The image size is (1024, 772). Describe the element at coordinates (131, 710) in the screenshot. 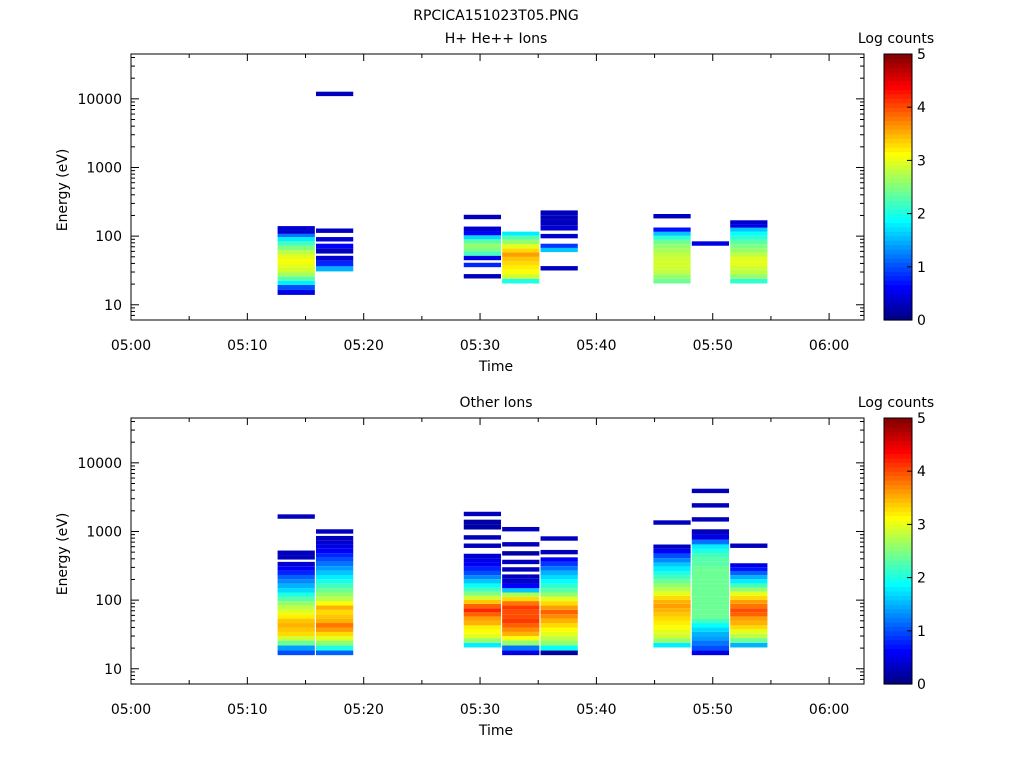

I see `x-tick-label: 05:00` at that location.